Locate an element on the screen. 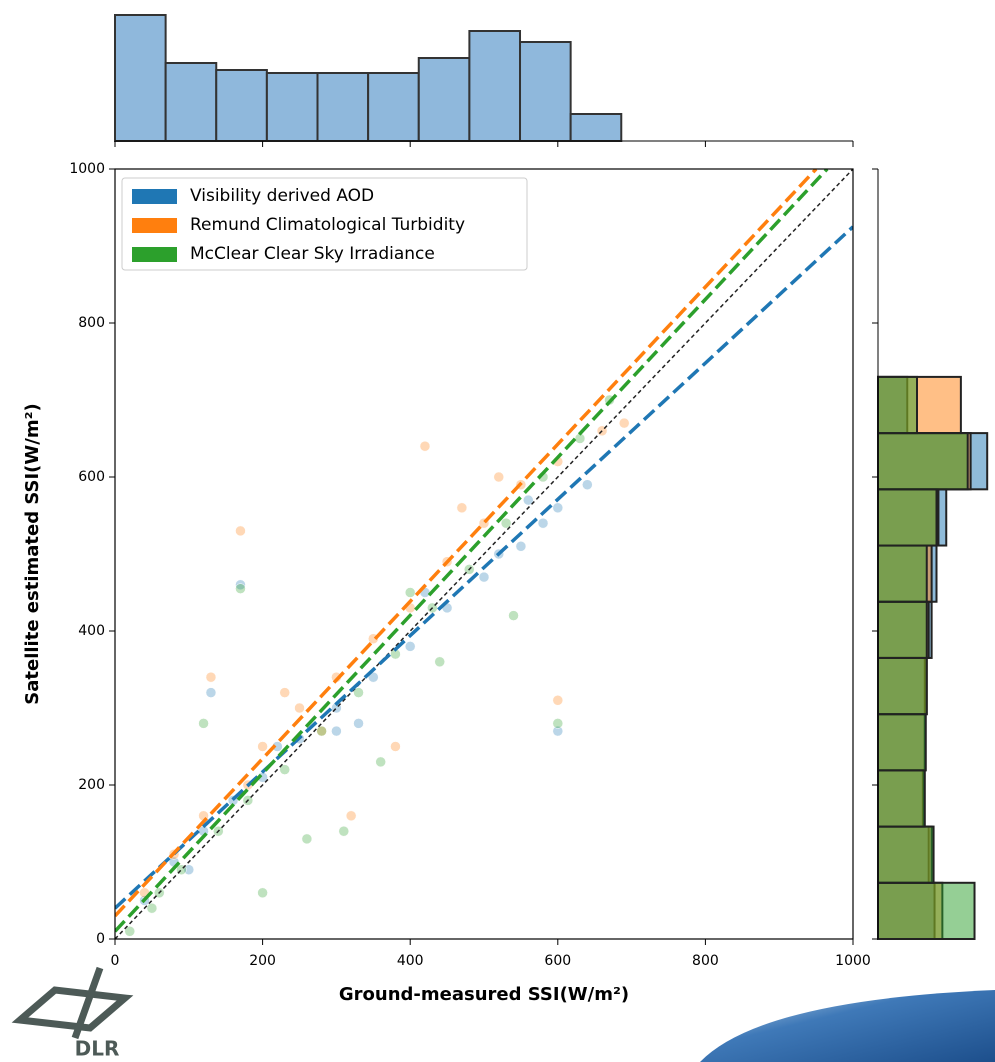 The width and height of the screenshot is (995, 1062). legend-label: Remund Climatological Turbidity is located at coordinates (327, 225).